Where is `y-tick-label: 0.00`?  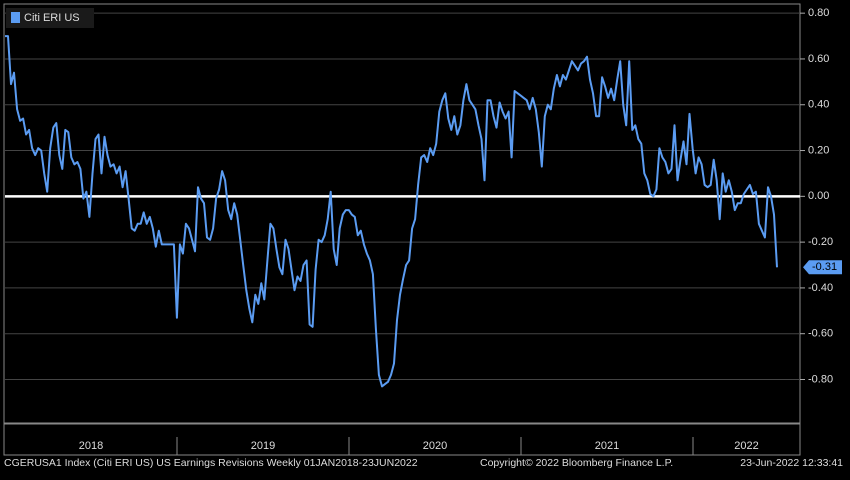
y-tick-label: 0.00 is located at coordinates (818, 196).